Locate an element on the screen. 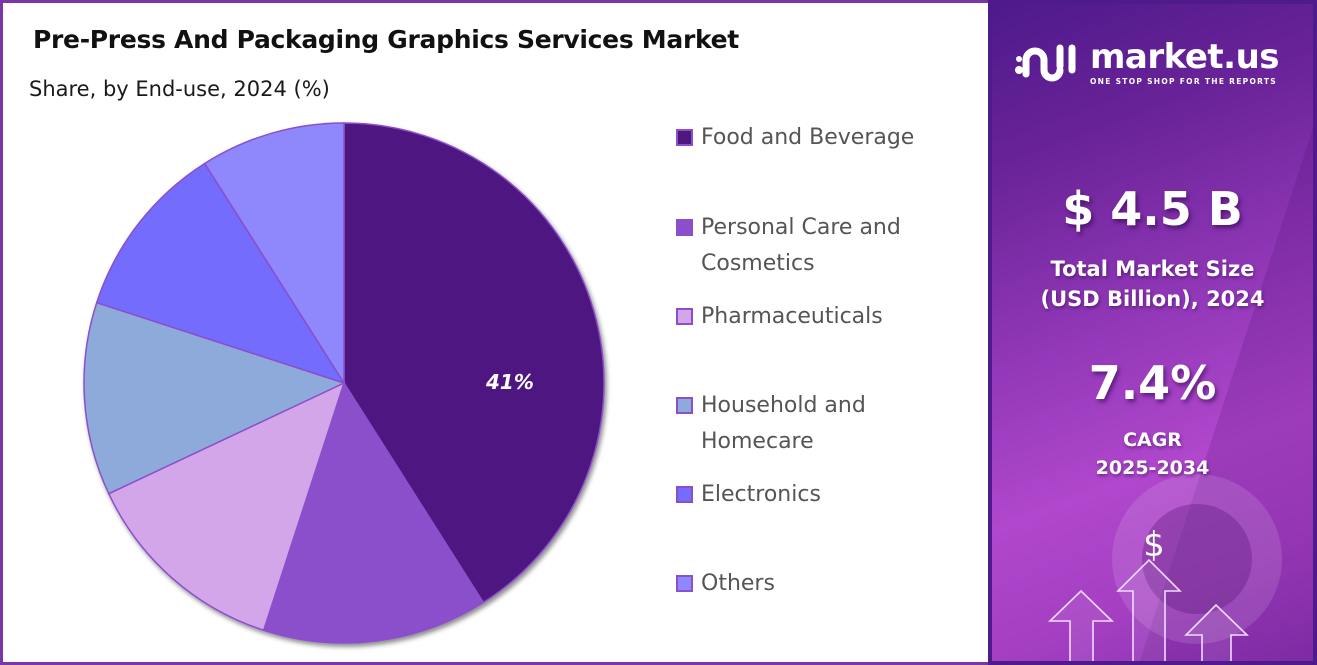 Image resolution: width=1317 pixels, height=665 pixels. pie-slice-food-and-beverage is located at coordinates (474, 363).